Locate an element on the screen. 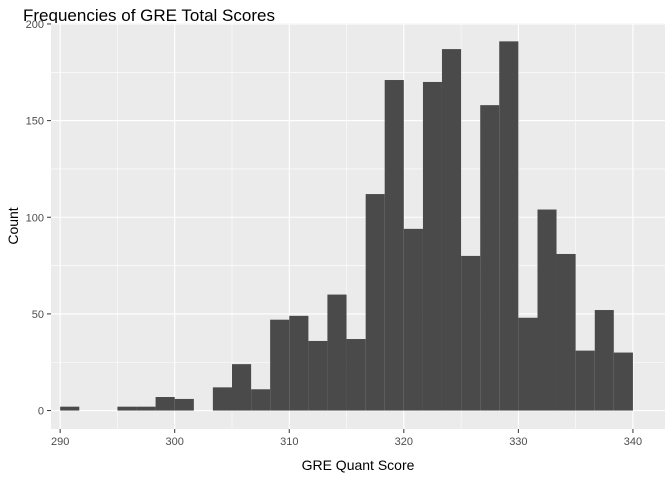 The height and width of the screenshot is (480, 672). x-tick-label: 290 is located at coordinates (60, 442).